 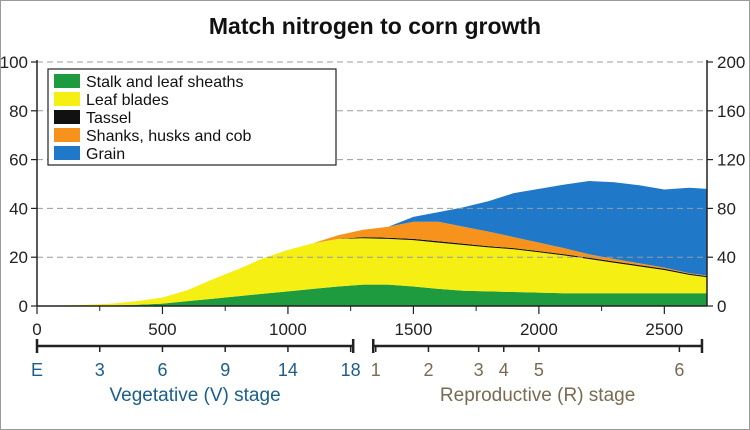 What do you see at coordinates (14, 62) in the screenshot?
I see `left-tick-label: 100` at bounding box center [14, 62].